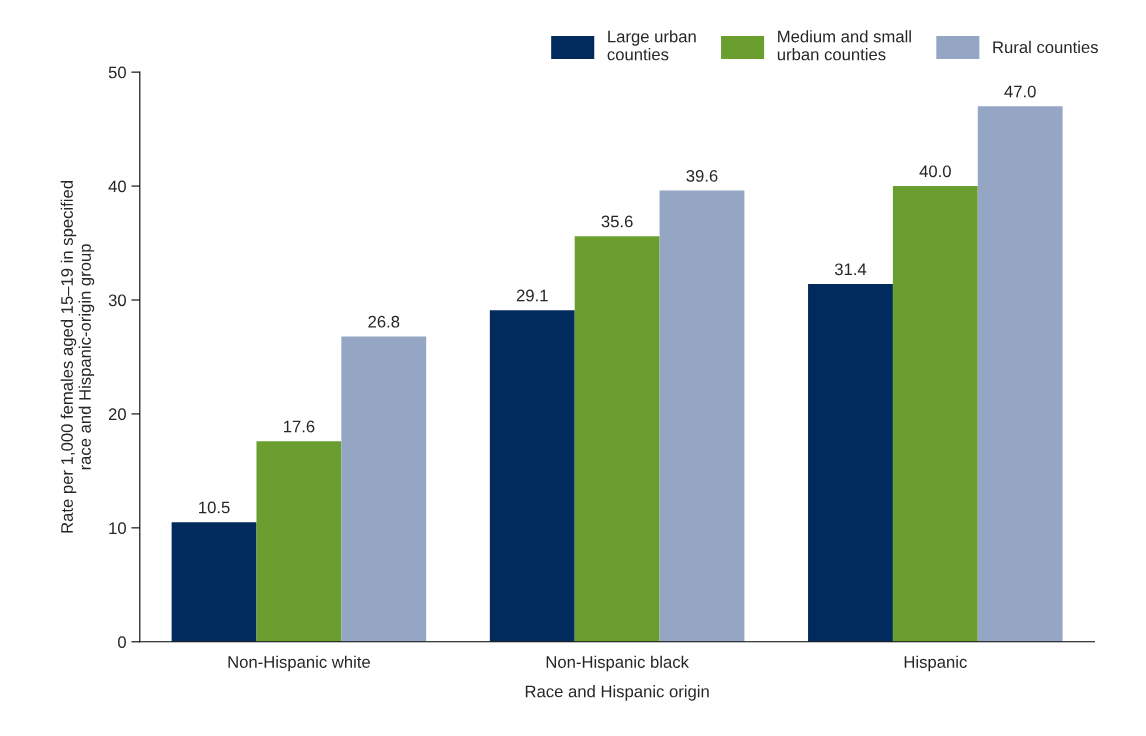 This screenshot has height=736, width=1146. Describe the element at coordinates (651, 45) in the screenshot. I see `legend-label: Large urban counties` at that location.